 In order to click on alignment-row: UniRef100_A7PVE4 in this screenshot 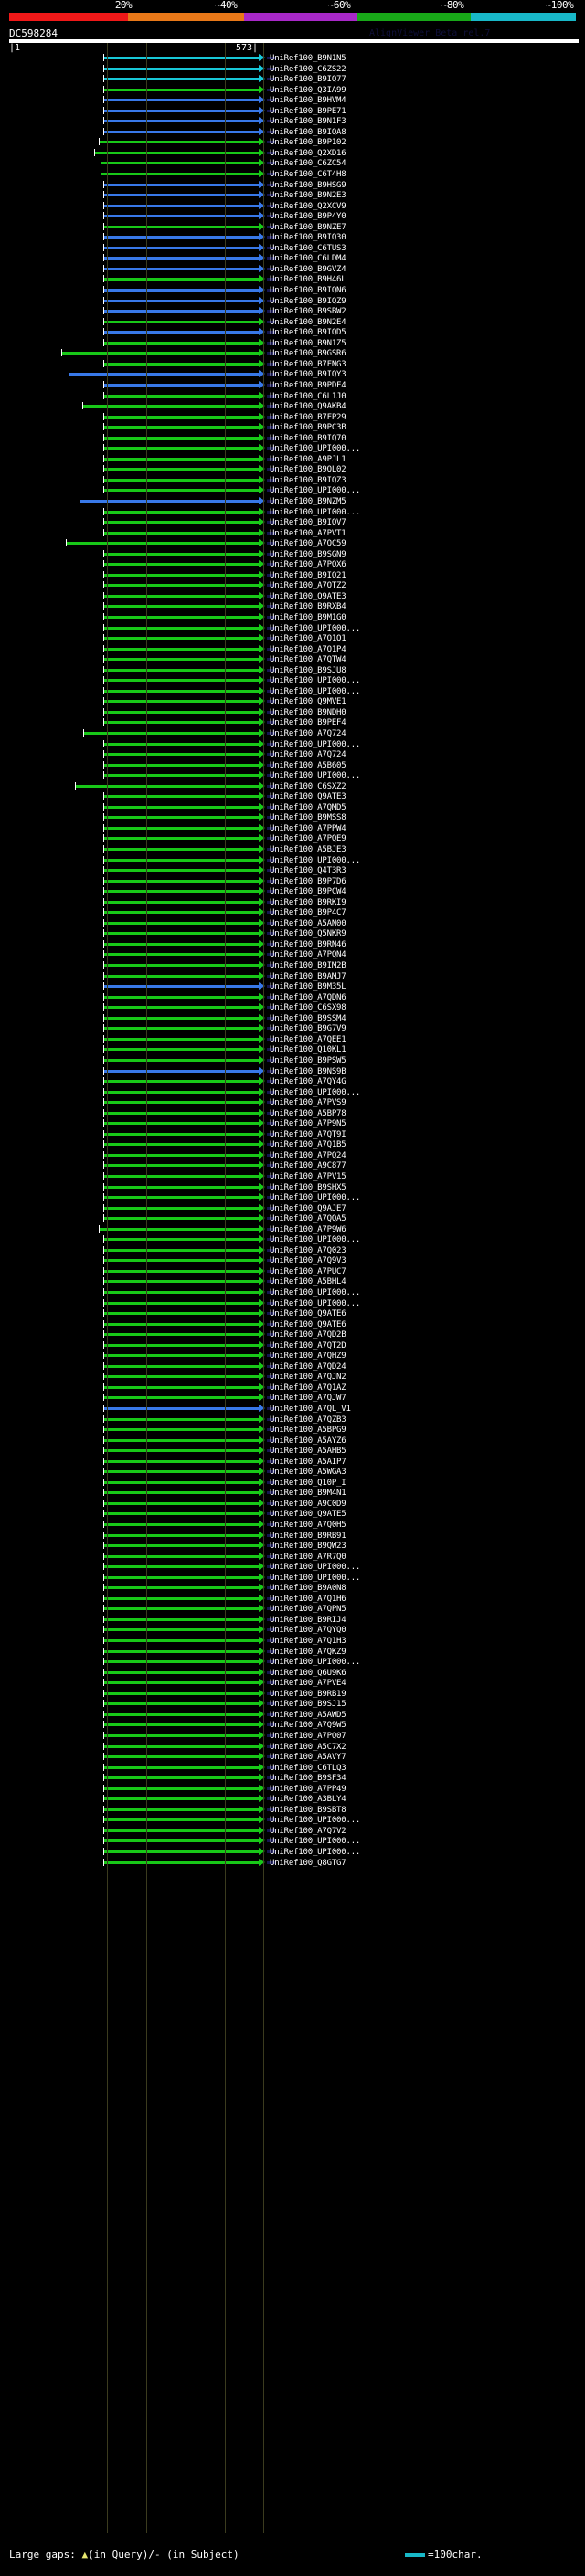, I will do `click(293, 1683)`.